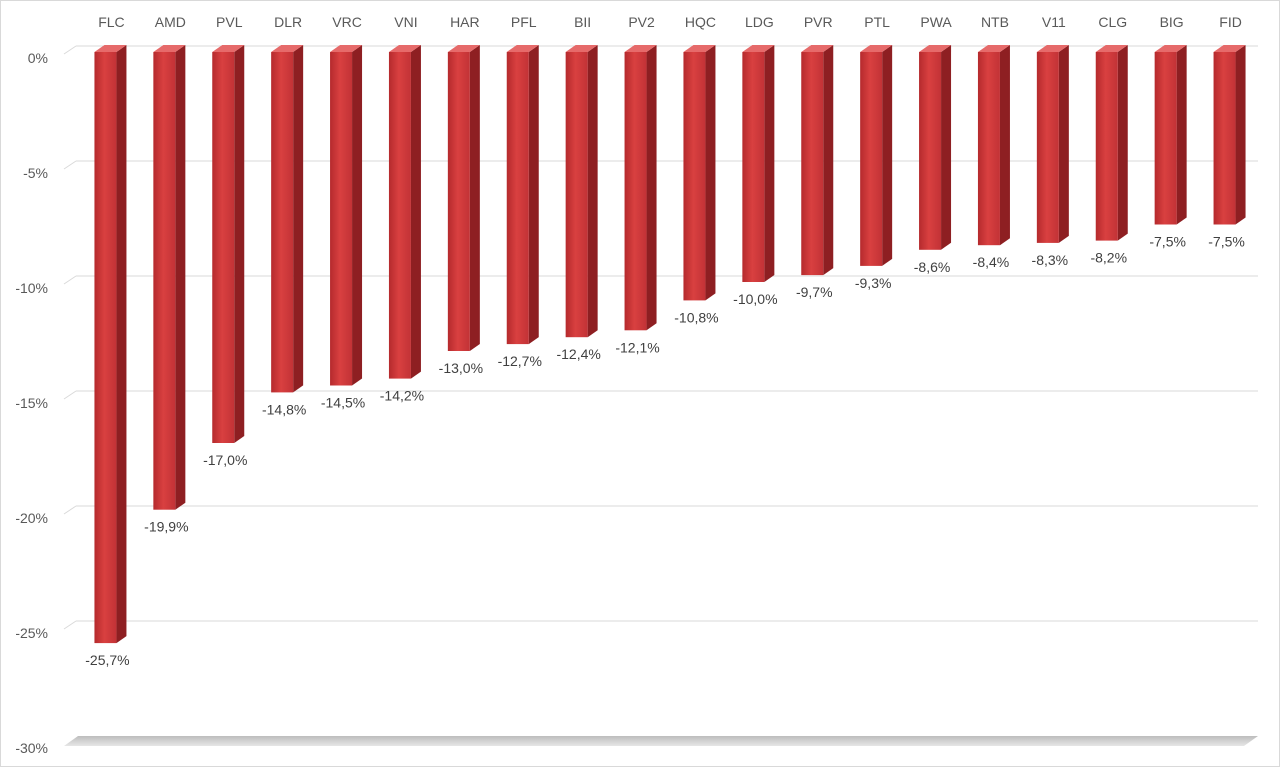 Image resolution: width=1280 pixels, height=767 pixels. I want to click on bar-top-HAR, so click(463, 48).